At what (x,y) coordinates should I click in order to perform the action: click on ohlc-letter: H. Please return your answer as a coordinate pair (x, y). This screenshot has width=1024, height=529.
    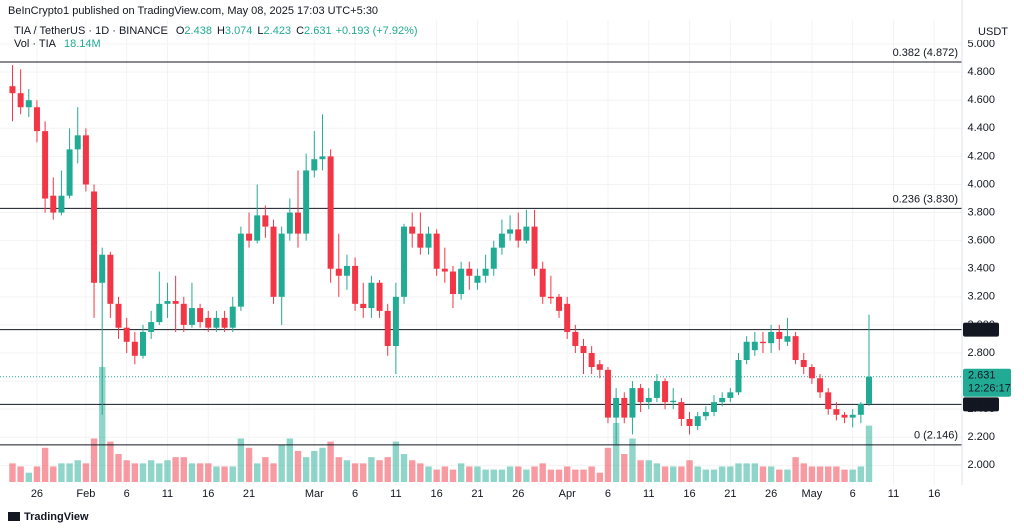
    Looking at the image, I should click on (221, 31).